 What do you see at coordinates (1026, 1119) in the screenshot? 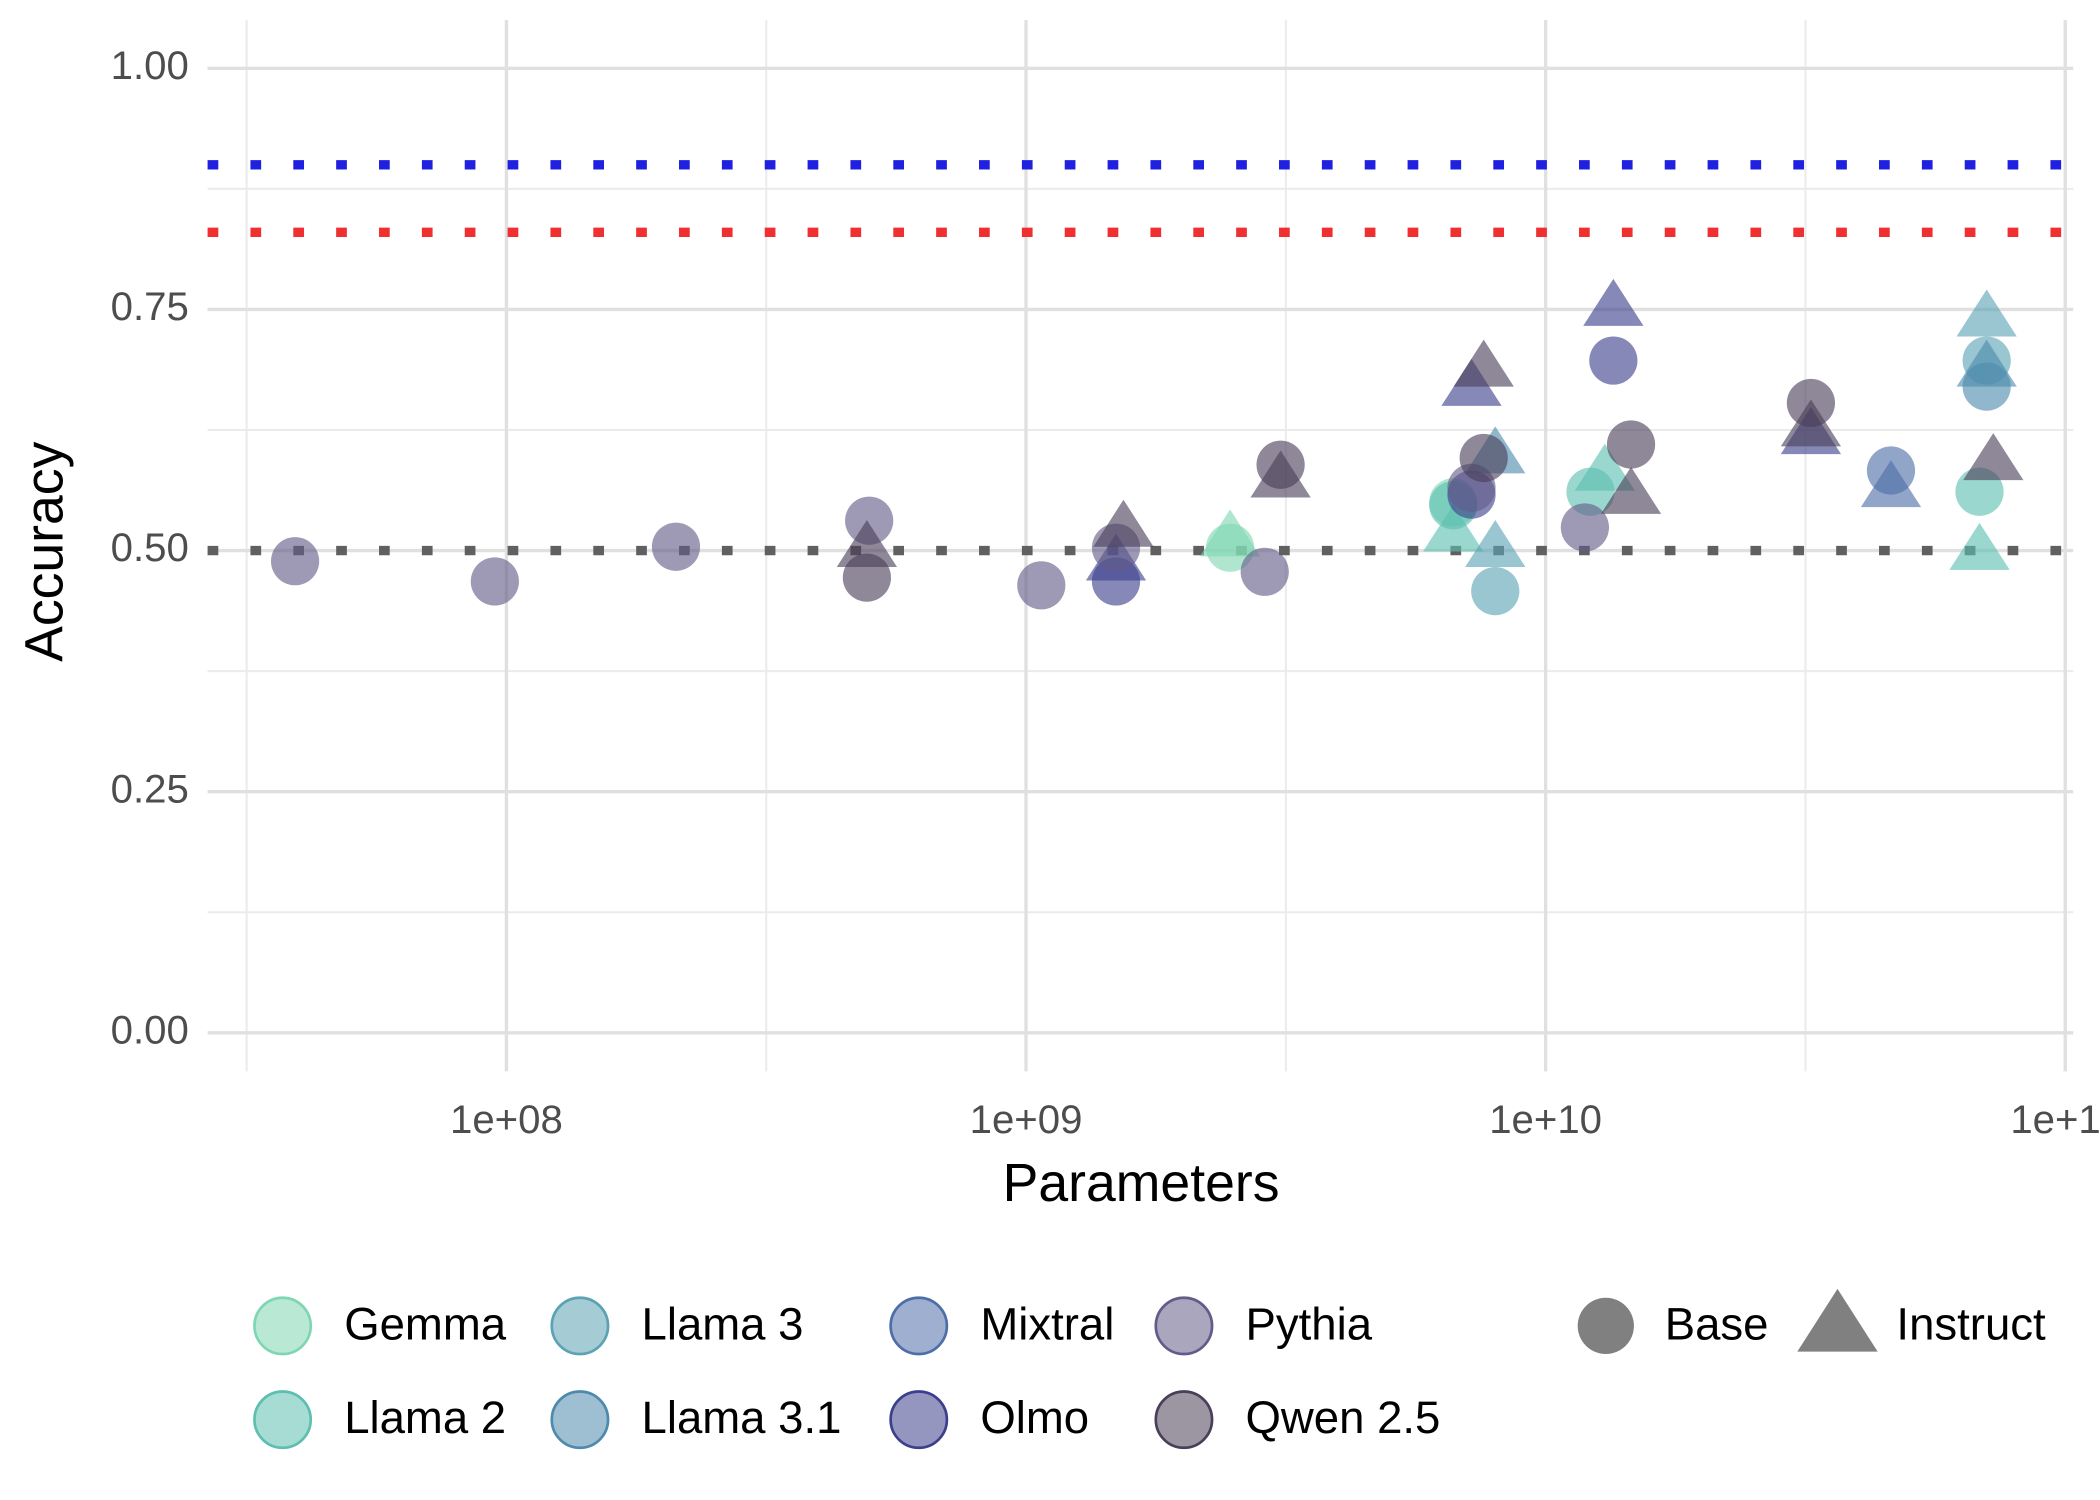
I see `x-tick-label: 1e+09` at bounding box center [1026, 1119].